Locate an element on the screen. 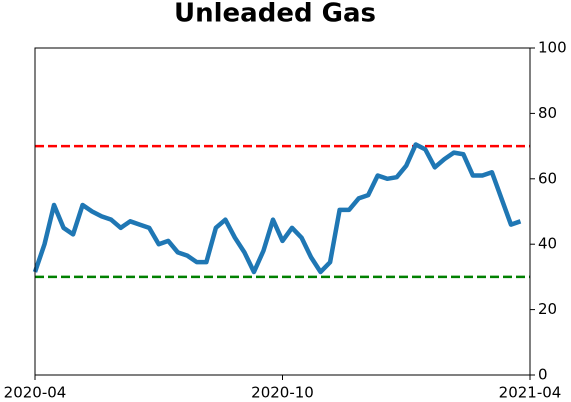 The width and height of the screenshot is (571, 402). y-tick-label: 100 is located at coordinates (552, 48).